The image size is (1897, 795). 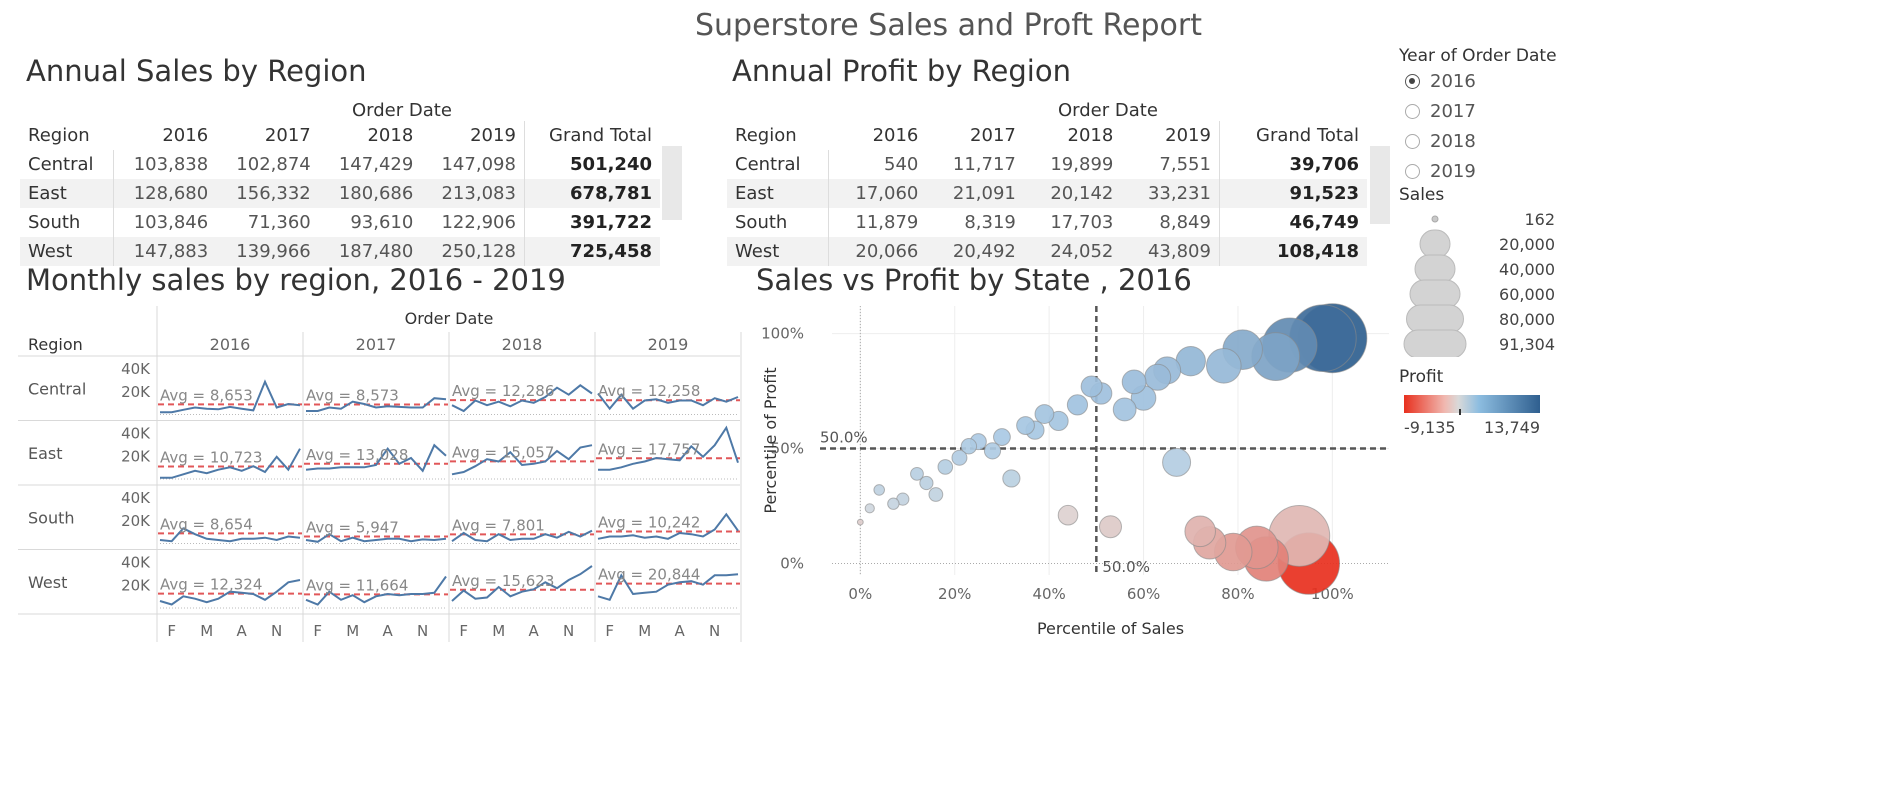 What do you see at coordinates (352, 528) in the screenshot?
I see `average-label: Avg = 5,947` at bounding box center [352, 528].